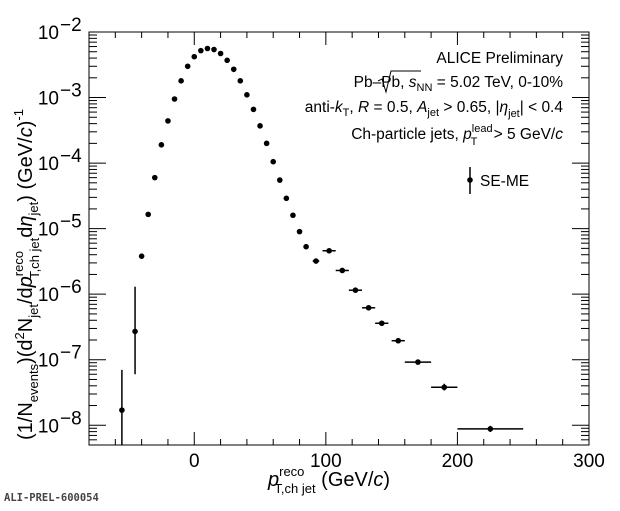 The image size is (620, 511). I want to click on y-tick-exponent: −7, so click(71, 353).